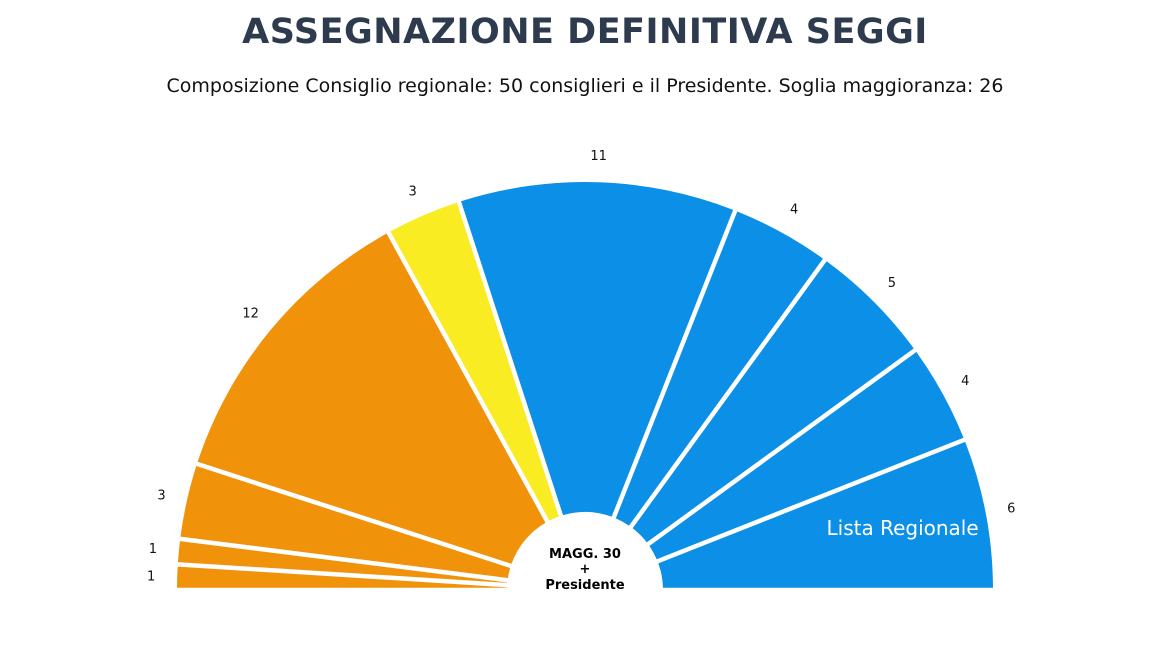 The image size is (1170, 658). Describe the element at coordinates (585, 554) in the screenshot. I see `center-label-line-1: MAGG. 30` at that location.